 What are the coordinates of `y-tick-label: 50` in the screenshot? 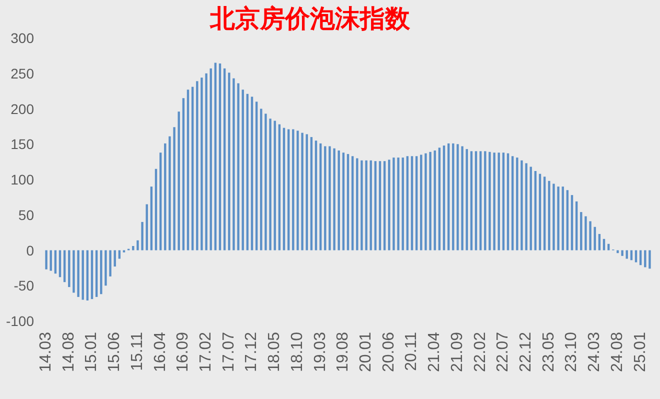 It's located at (26, 214).